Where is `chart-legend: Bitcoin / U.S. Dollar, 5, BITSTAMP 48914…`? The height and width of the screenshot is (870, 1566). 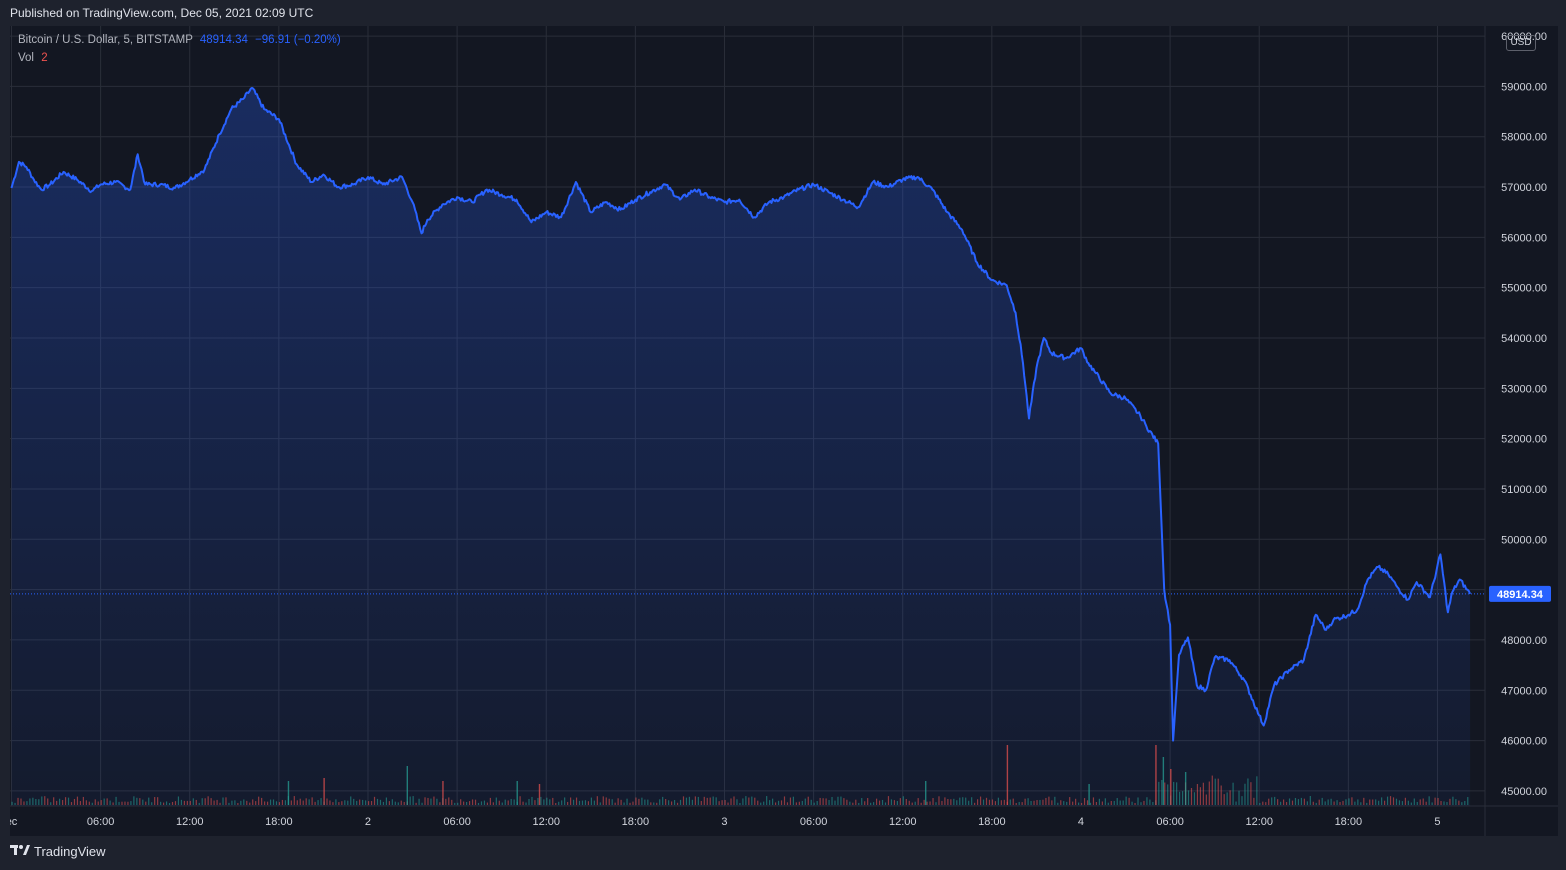
chart-legend: Bitcoin / U.S. Dollar, 5, BITSTAMP 48914… is located at coordinates (179, 40).